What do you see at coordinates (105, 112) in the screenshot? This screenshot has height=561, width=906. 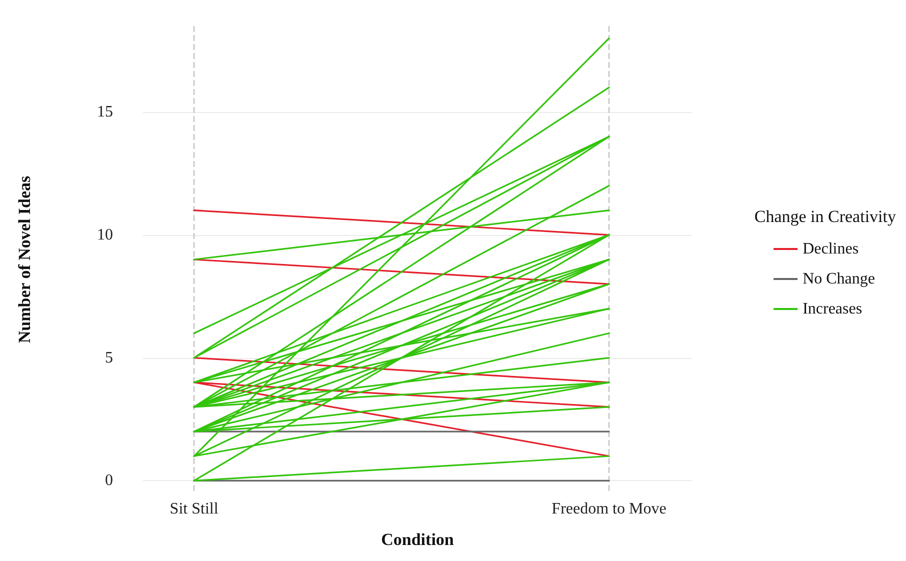 I see `y-tick-label: 15` at bounding box center [105, 112].